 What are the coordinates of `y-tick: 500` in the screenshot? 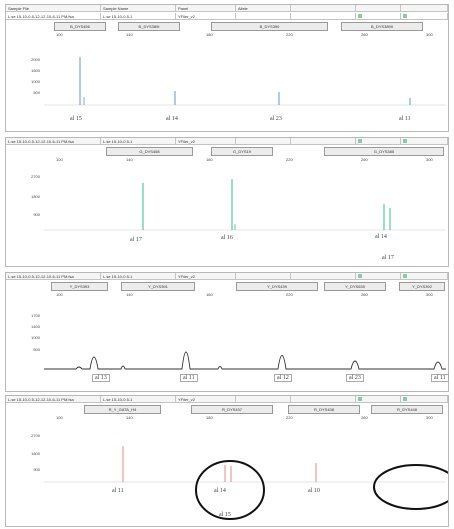 It's located at (36, 92).